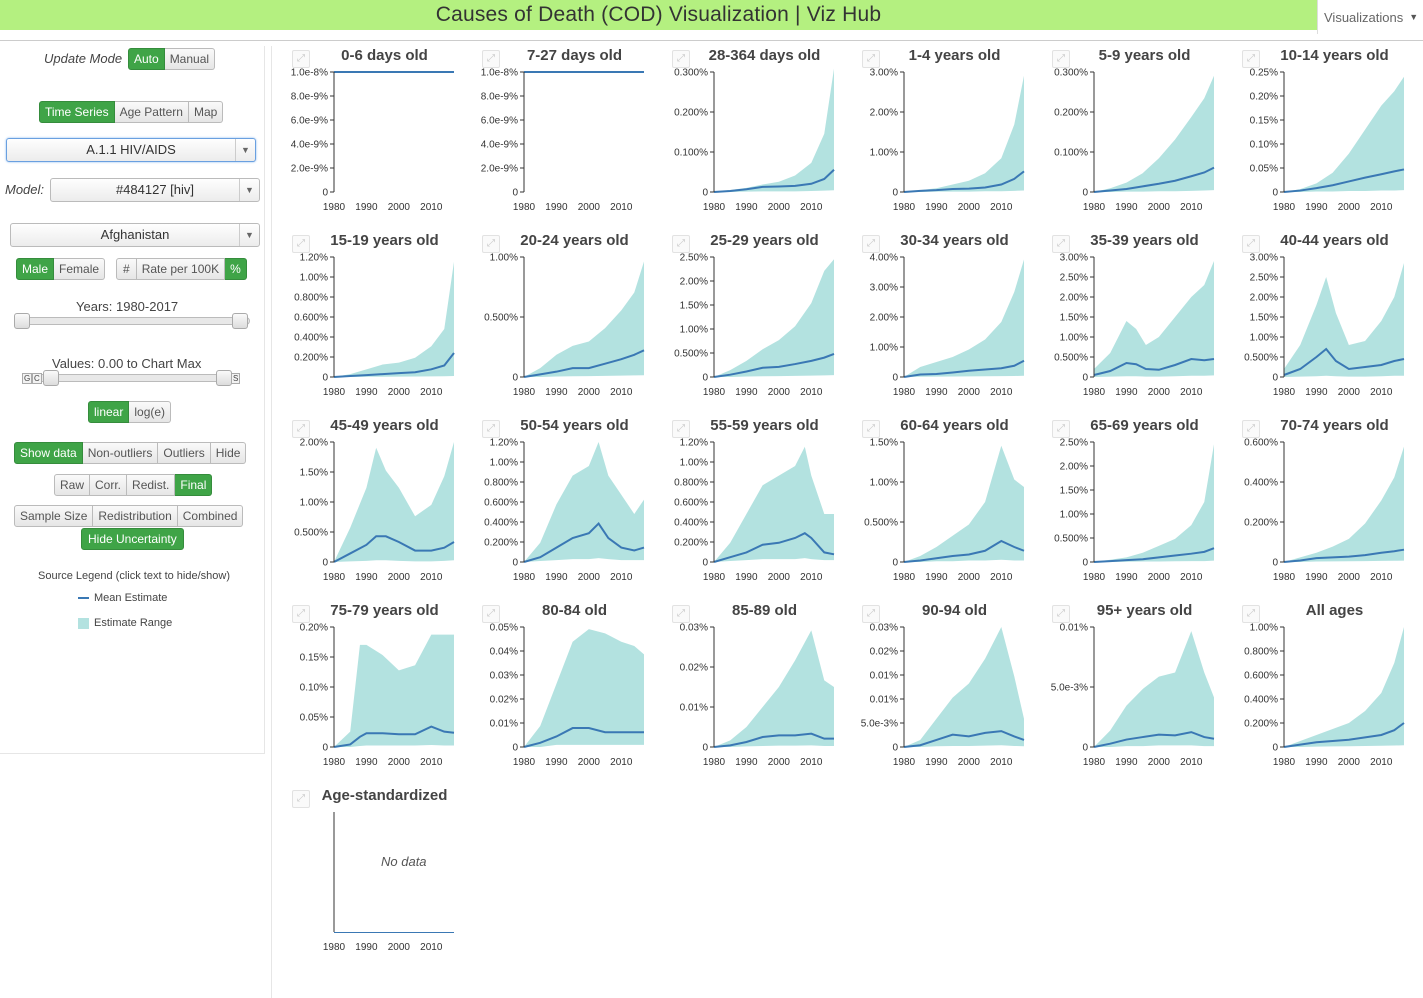  What do you see at coordinates (711, 40) in the screenshot?
I see `header-divider` at bounding box center [711, 40].